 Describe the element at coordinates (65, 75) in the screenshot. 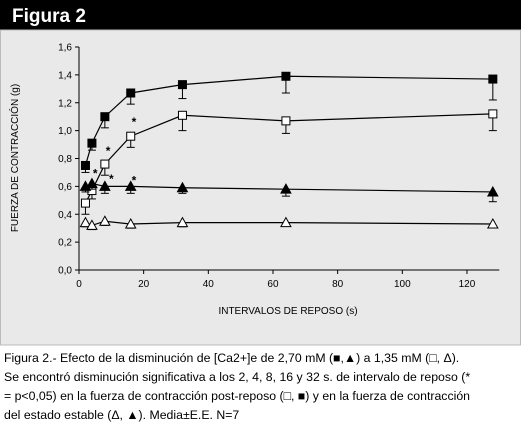

I see `y-tick-label: 1,4` at that location.